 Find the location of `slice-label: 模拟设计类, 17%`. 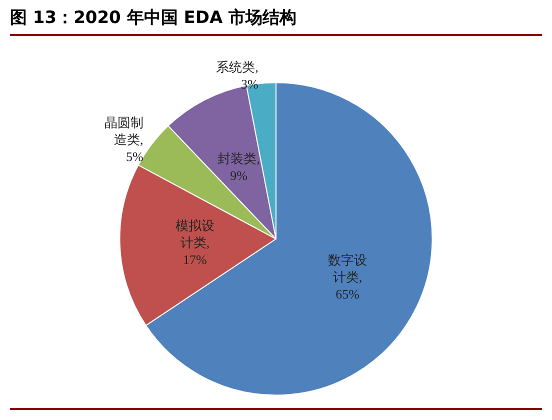

slice-label: 模拟设计类, 17% is located at coordinates (194, 243).